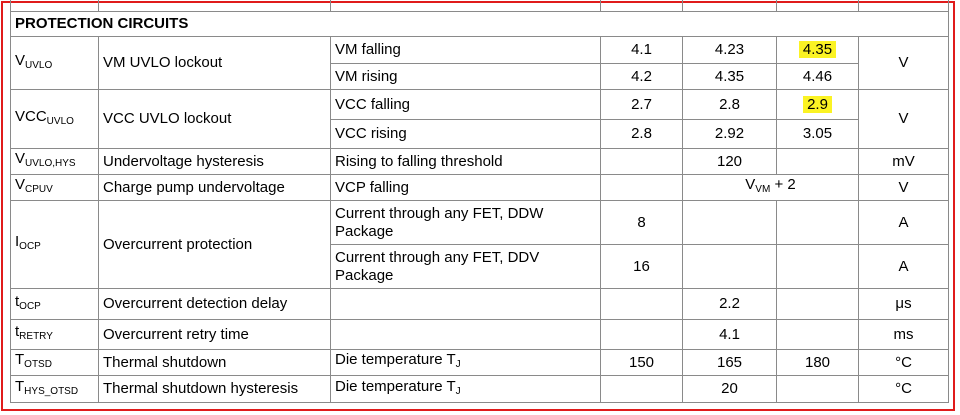 The image size is (960, 415). Describe the element at coordinates (214, 389) in the screenshot. I see `parameter-cell: Thermal shutdown hysteresis` at that location.